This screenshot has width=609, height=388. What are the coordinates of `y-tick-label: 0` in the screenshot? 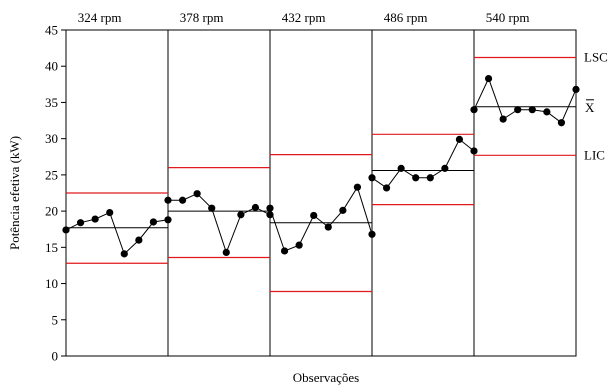 It's located at (55, 356).